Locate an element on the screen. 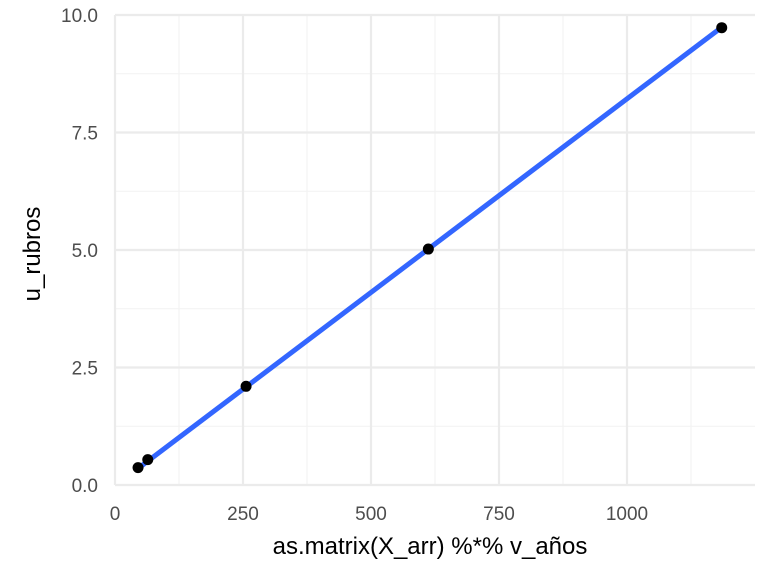  y-tick-label: 2.5 is located at coordinates (85, 369).